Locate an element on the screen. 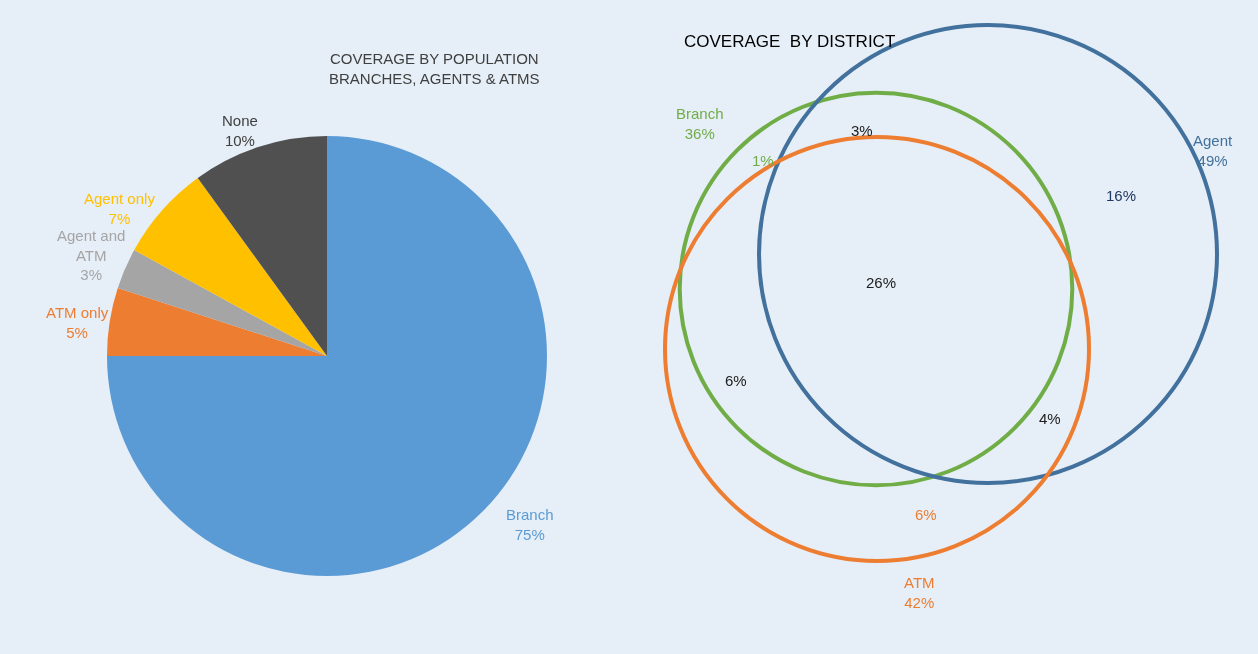  data-label: 7% is located at coordinates (119, 218).